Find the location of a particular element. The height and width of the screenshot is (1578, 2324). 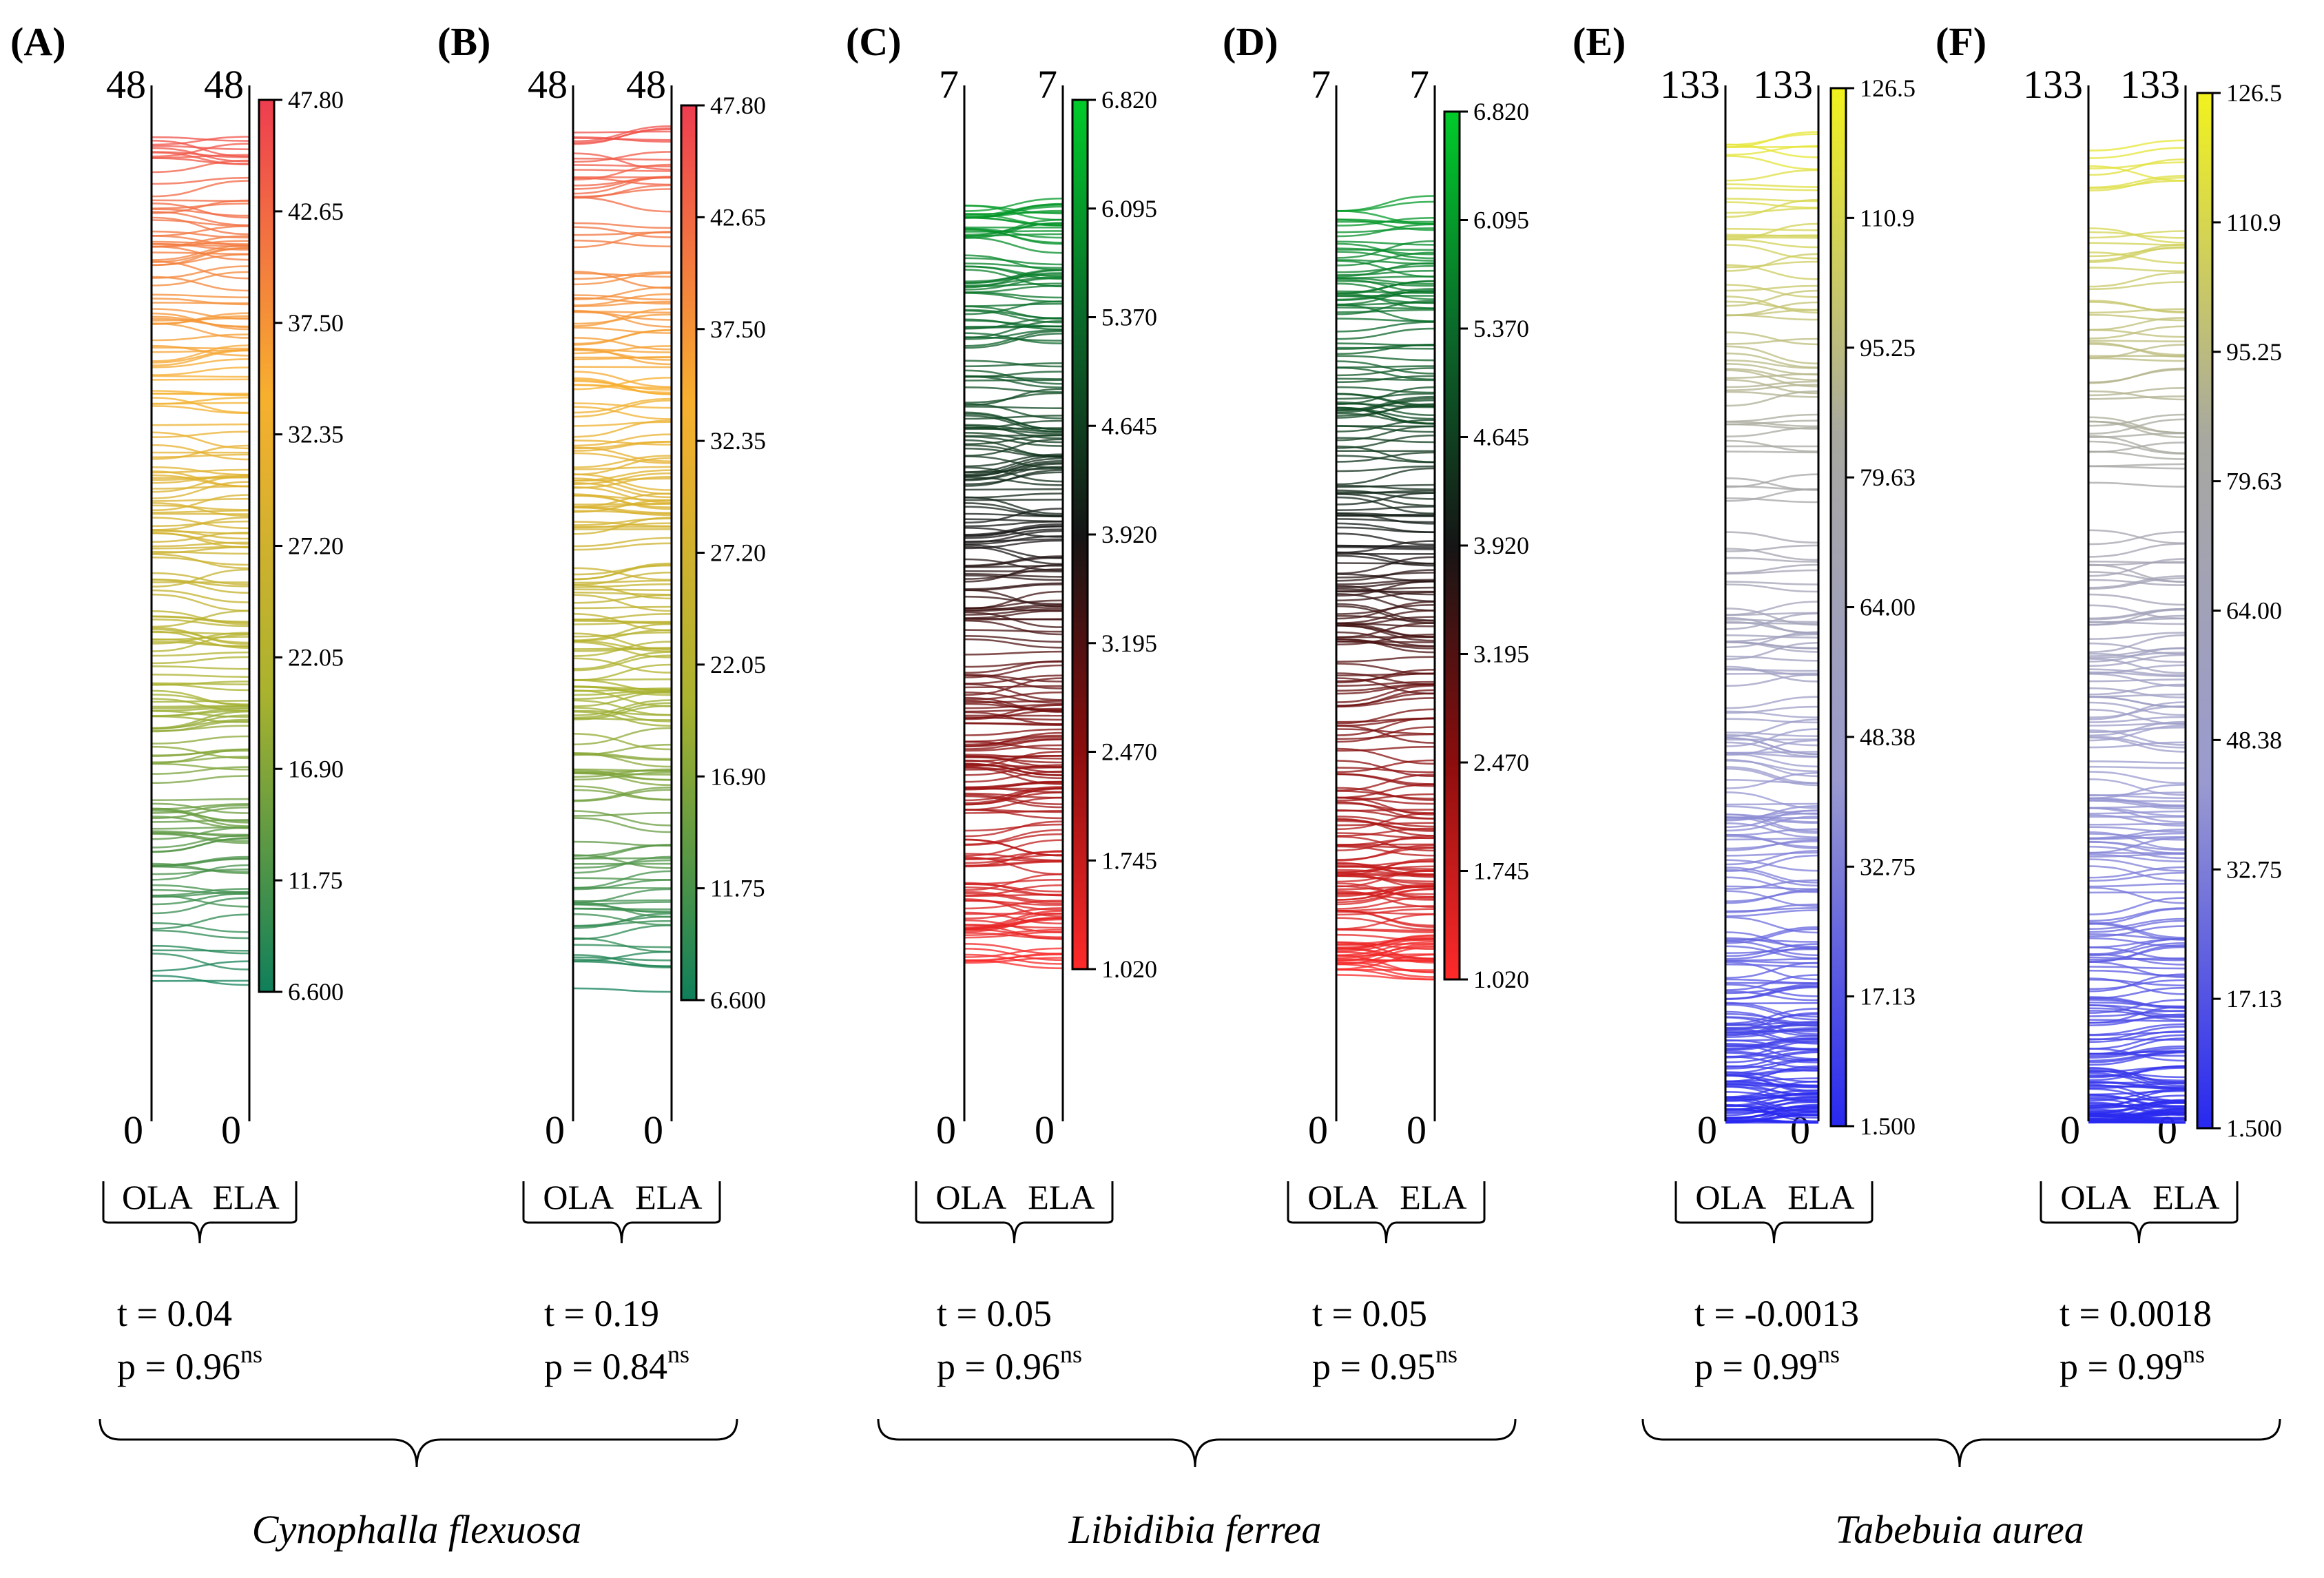

colorbar-tick-label: 6.600 is located at coordinates (316, 992).